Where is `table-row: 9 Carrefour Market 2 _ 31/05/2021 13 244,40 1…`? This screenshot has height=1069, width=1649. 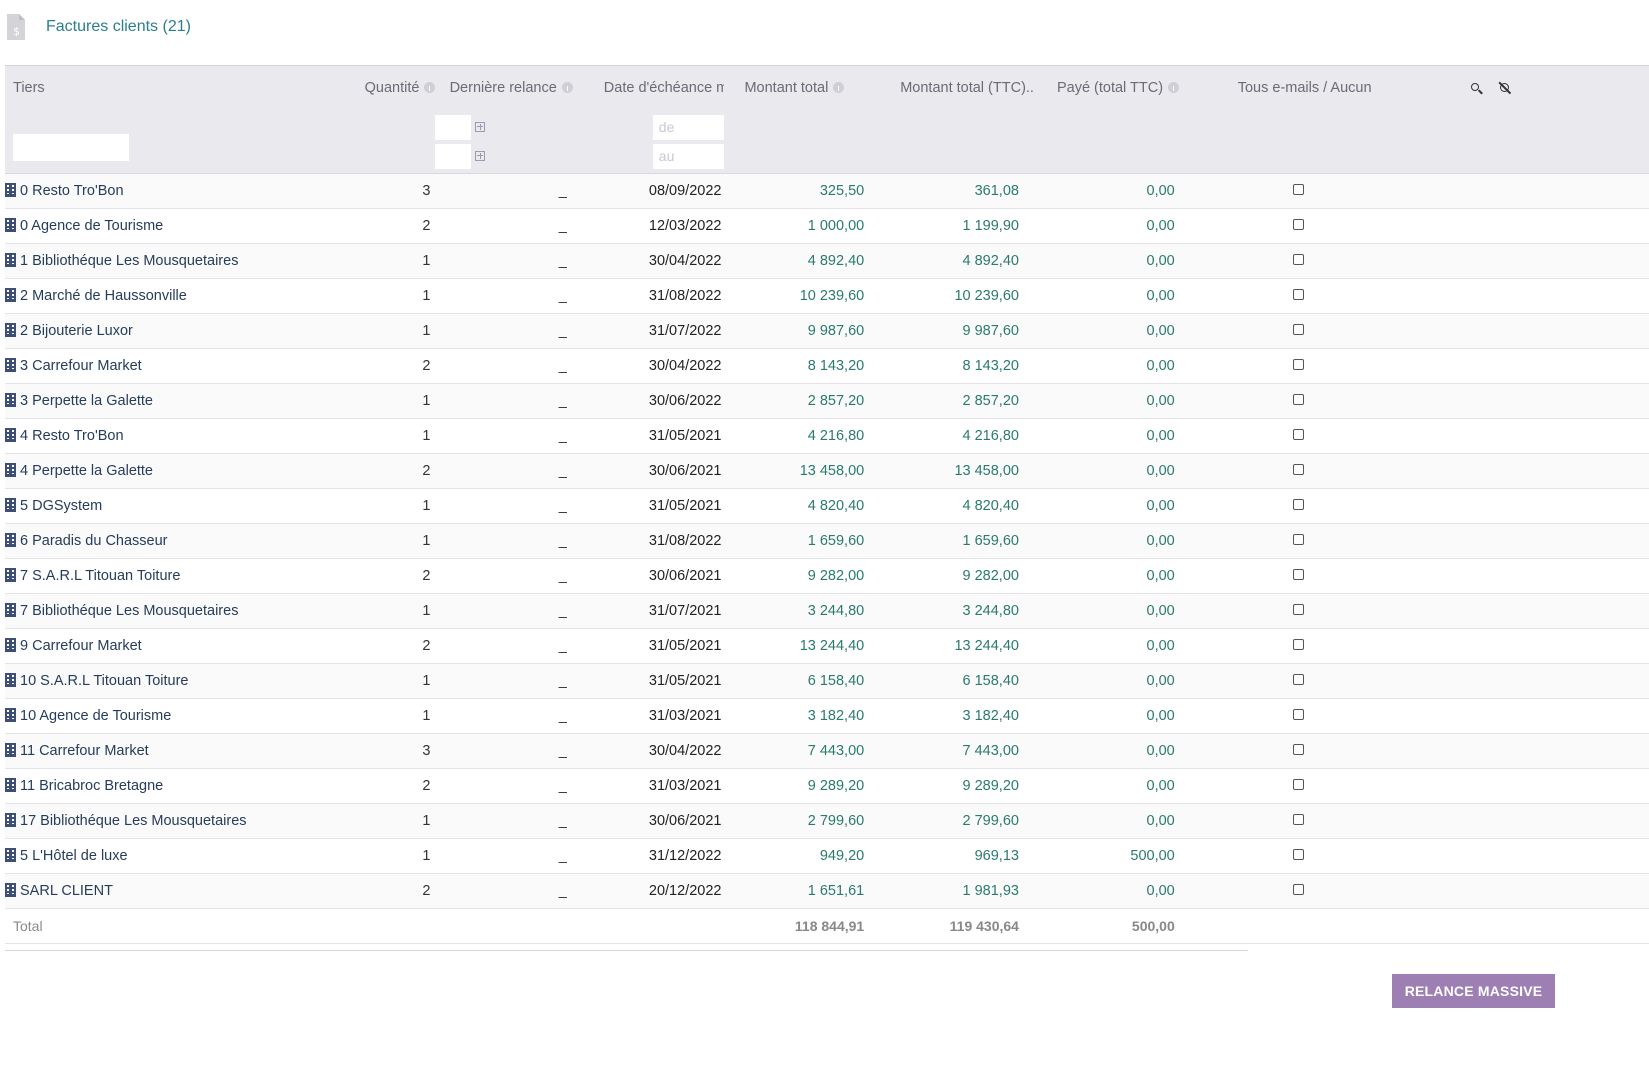 table-row: 9 Carrefour Market 2 _ 31/05/2021 13 244,40 1… is located at coordinates (827, 646).